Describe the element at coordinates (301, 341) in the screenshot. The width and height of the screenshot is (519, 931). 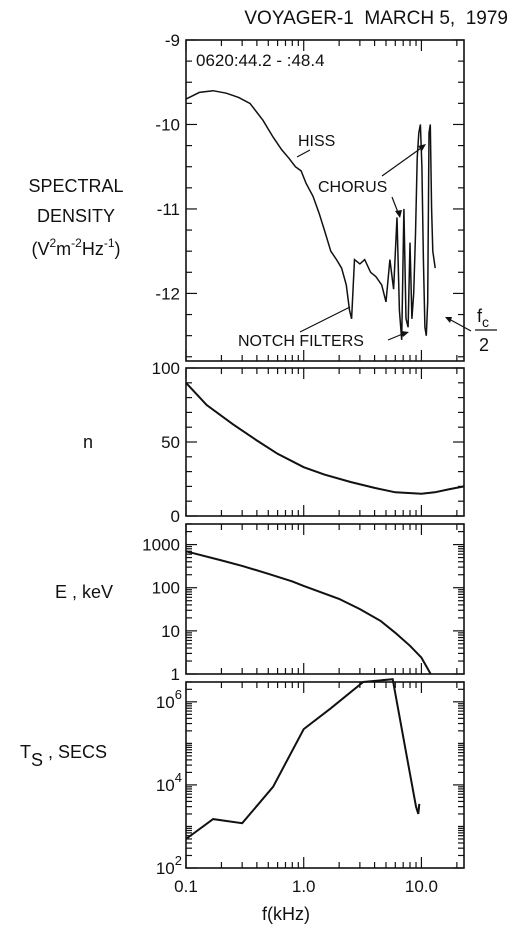
I see `annotation-notch-filters: NOTCH FILTERS` at that location.